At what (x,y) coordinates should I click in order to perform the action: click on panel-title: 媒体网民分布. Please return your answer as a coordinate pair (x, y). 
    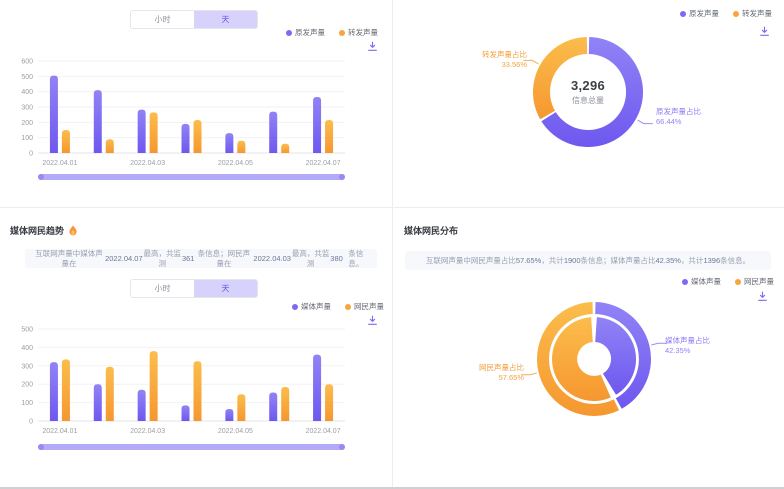
    Looking at the image, I should click on (431, 230).